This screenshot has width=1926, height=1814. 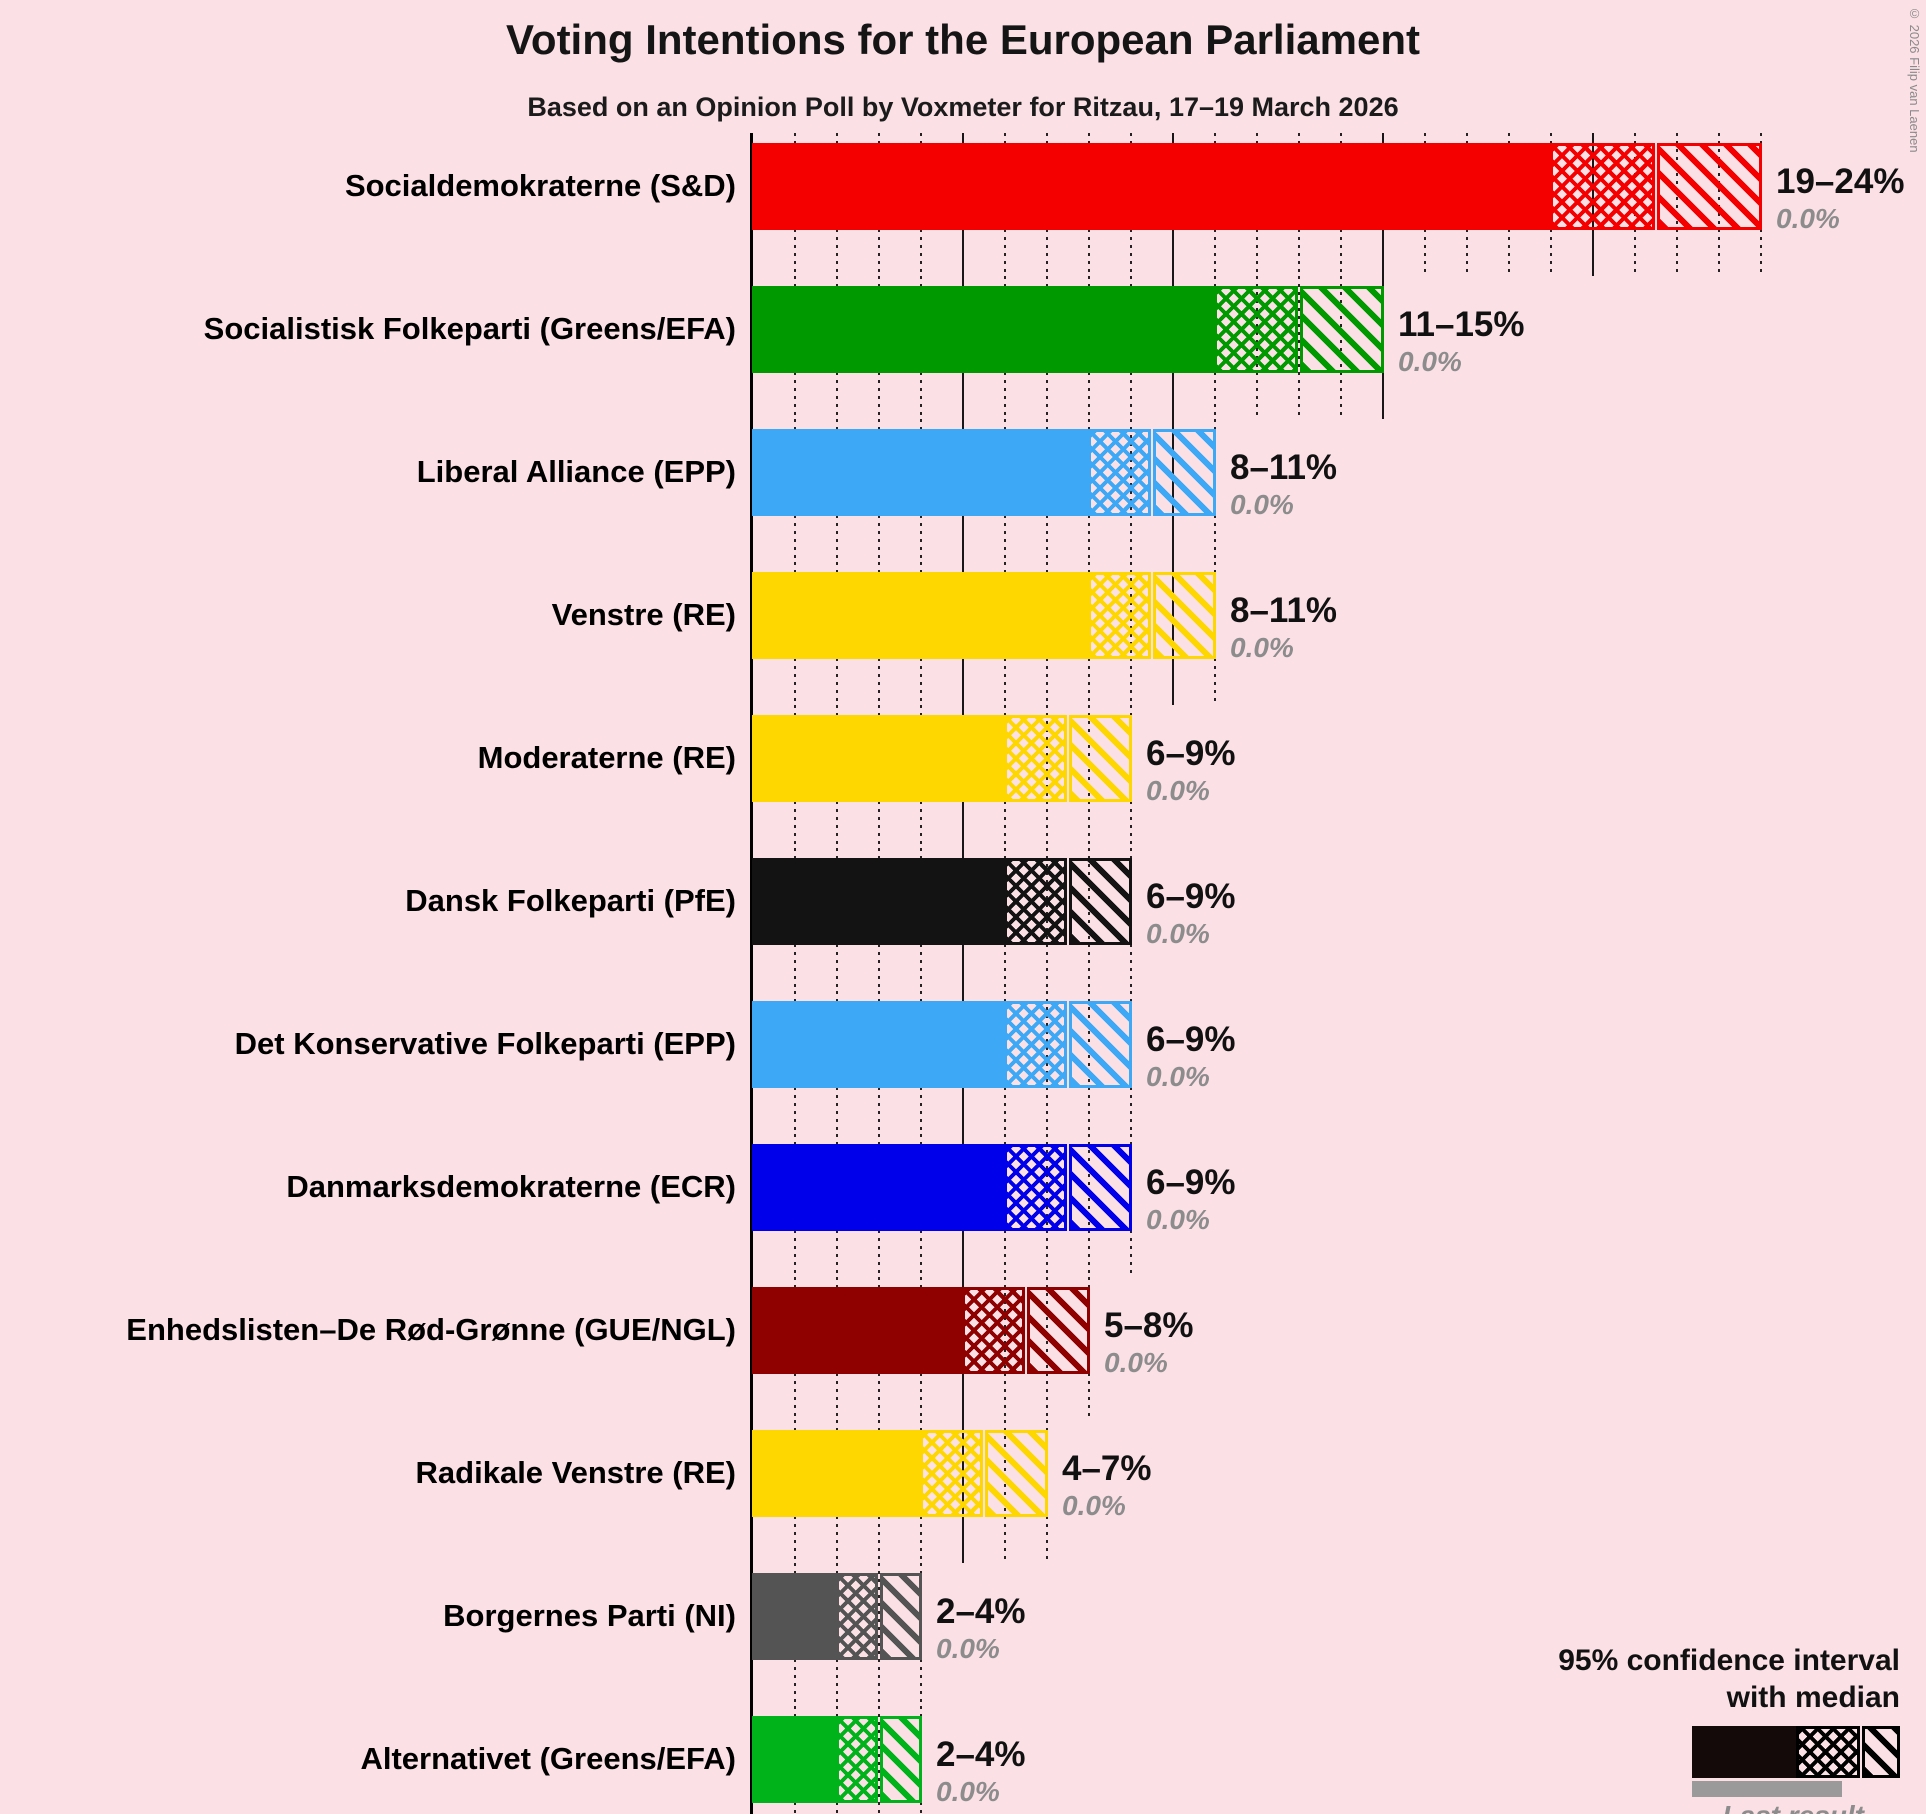 I want to click on legend-last-result-bar-wrap, so click(x=1729, y=1787).